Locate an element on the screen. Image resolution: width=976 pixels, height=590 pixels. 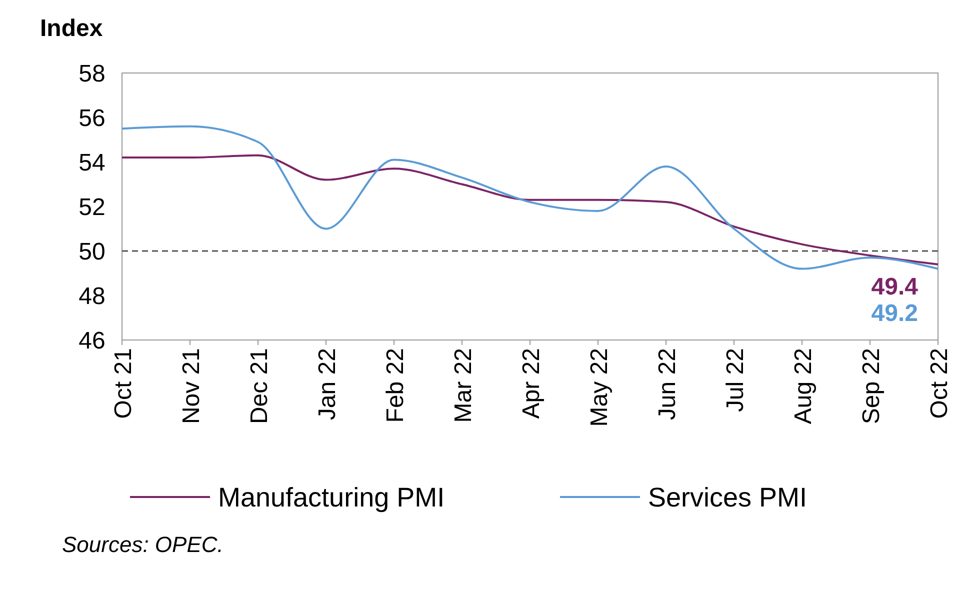
x-tick-label: Jul 22 is located at coordinates (735, 380).